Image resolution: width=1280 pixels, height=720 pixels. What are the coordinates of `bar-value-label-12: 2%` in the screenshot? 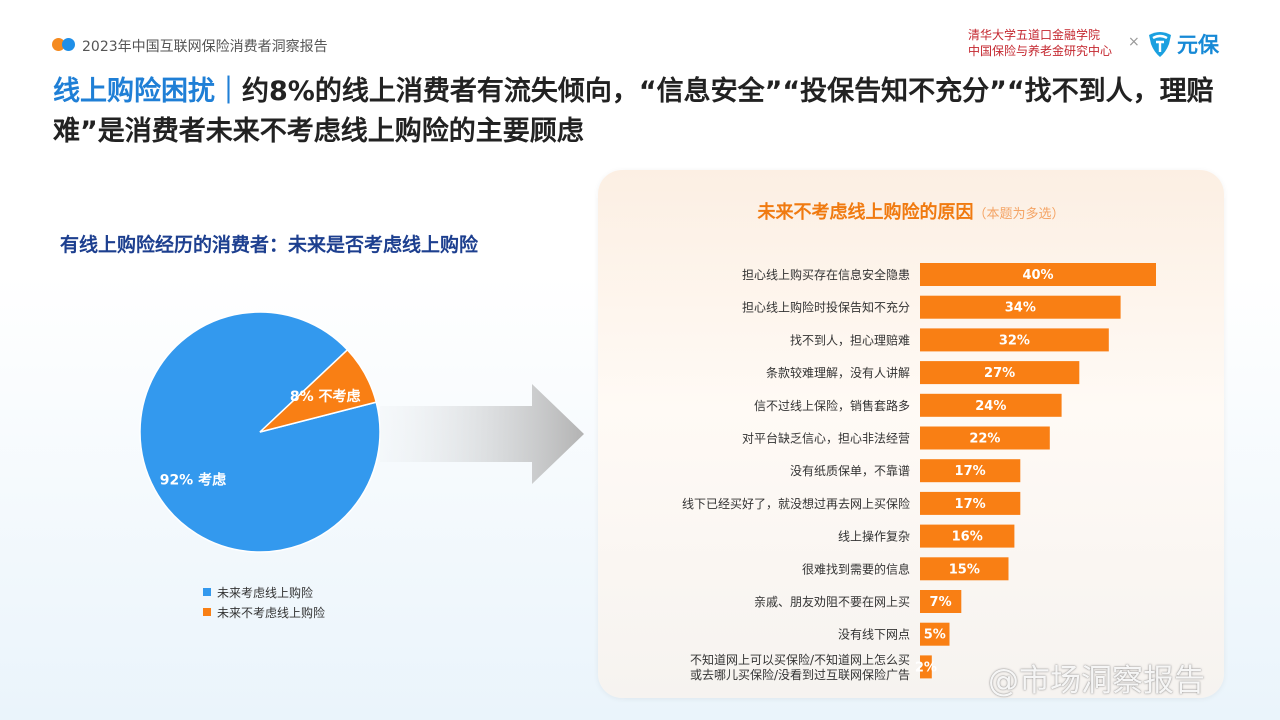 It's located at (926, 667).